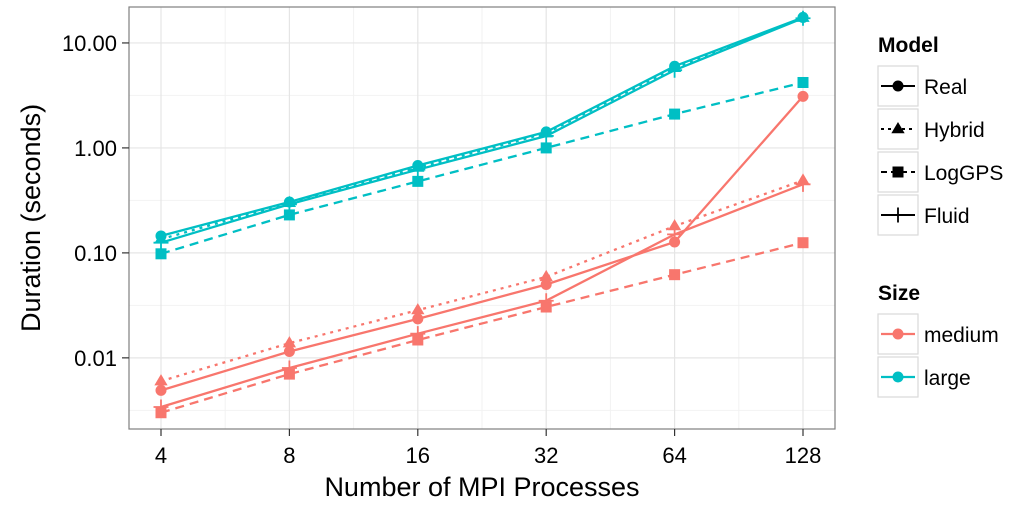  What do you see at coordinates (963, 173) in the screenshot?
I see `legend-label-loggps: LogGPS` at bounding box center [963, 173].